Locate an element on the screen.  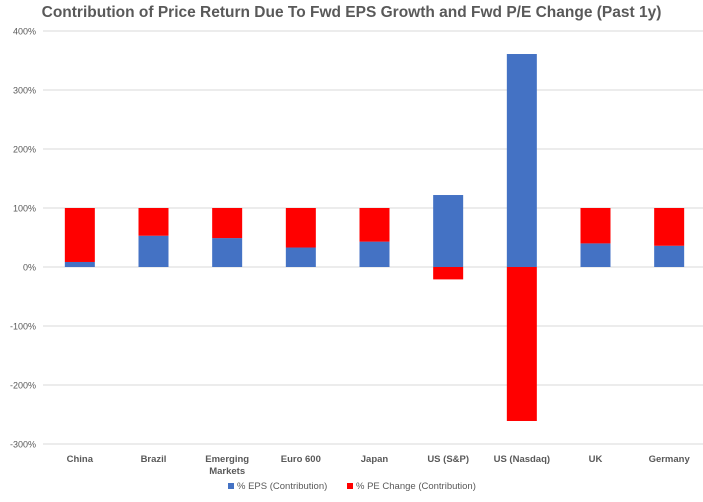
x-tick-label: Markets is located at coordinates (227, 471).